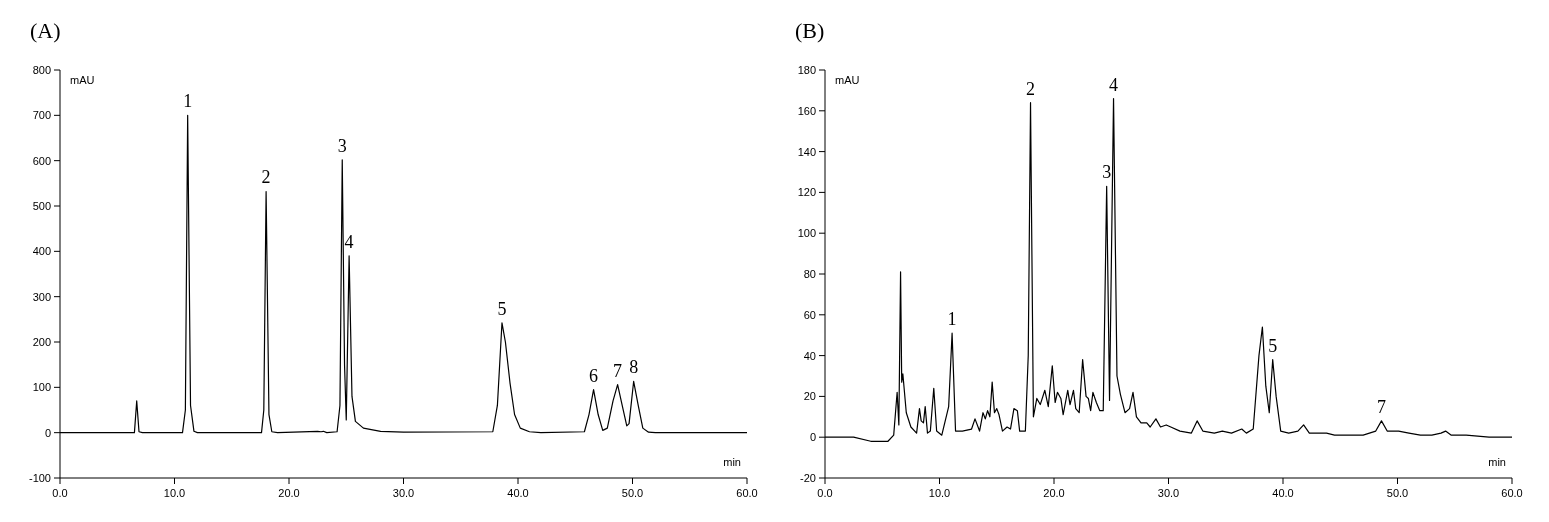 This screenshot has height=522, width=1549. Describe the element at coordinates (41, 251) in the screenshot. I see `y-tick-label: 400` at that location.